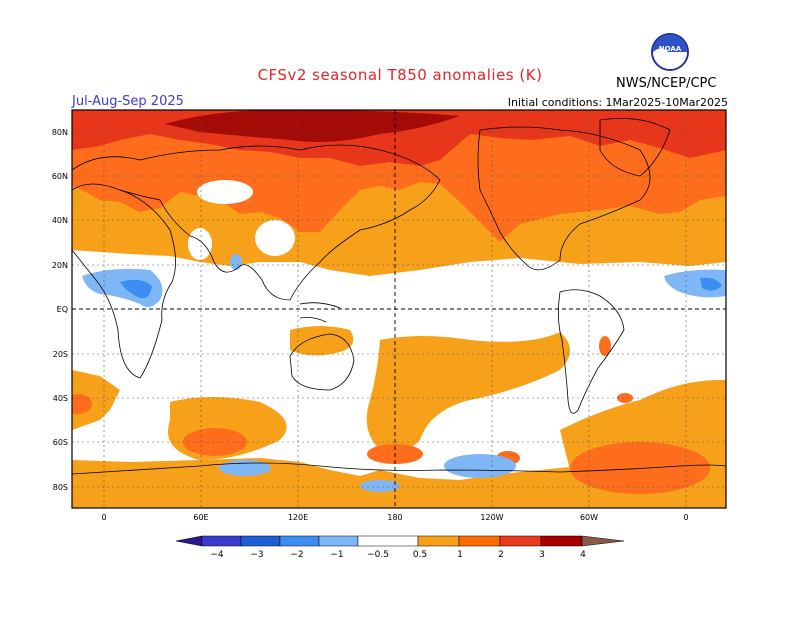 This screenshot has width=800, height=618. Describe the element at coordinates (136, 289) in the screenshot. I see `cool-africa-deep` at that location.